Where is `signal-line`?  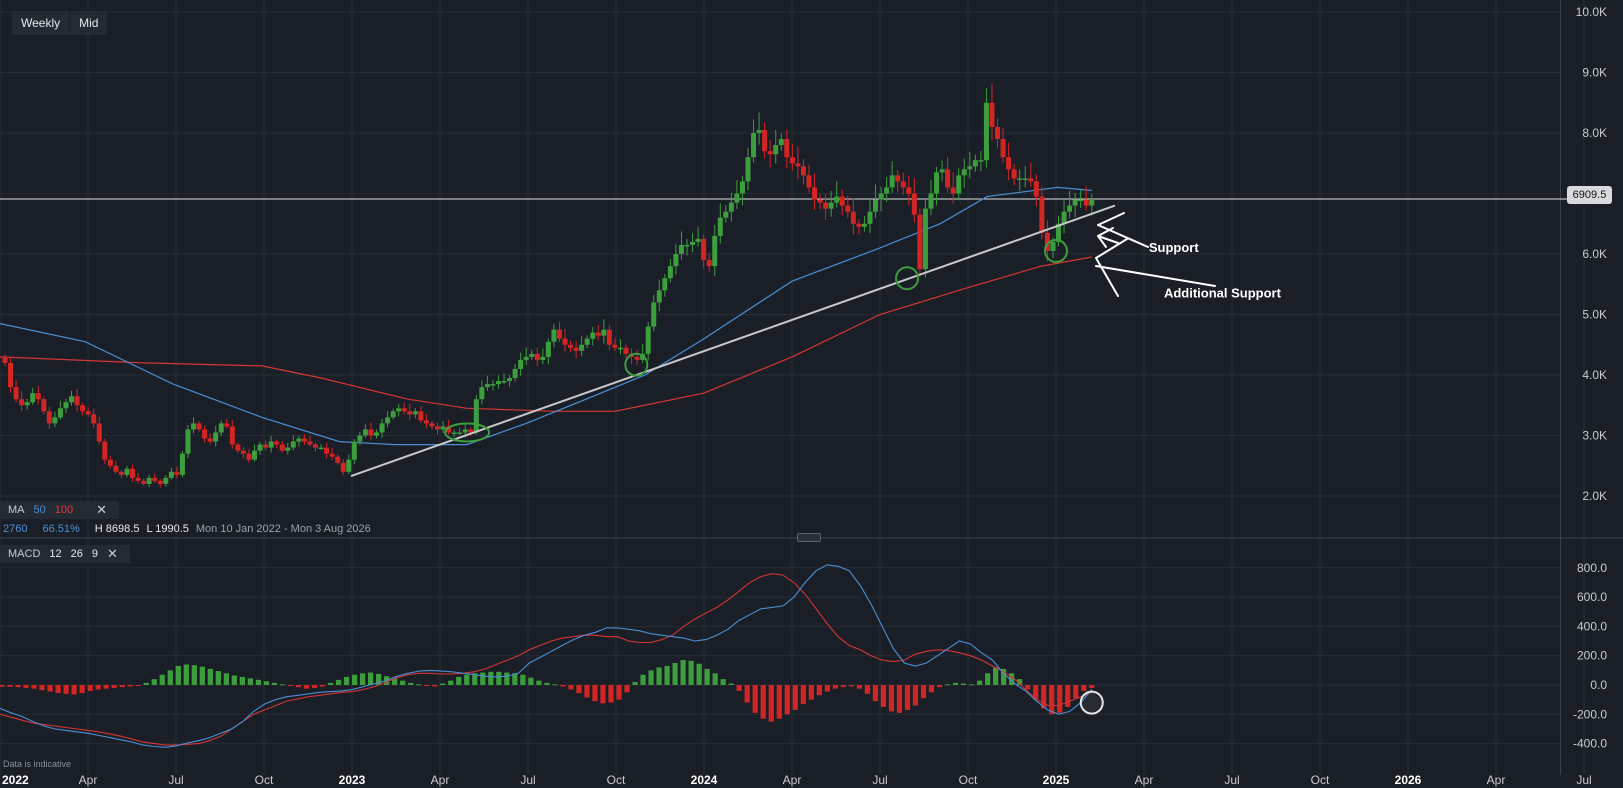 signal-line is located at coordinates (546, 659).